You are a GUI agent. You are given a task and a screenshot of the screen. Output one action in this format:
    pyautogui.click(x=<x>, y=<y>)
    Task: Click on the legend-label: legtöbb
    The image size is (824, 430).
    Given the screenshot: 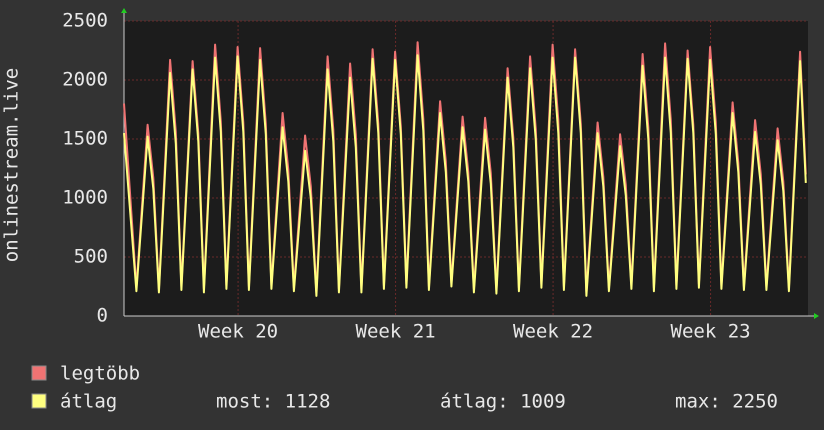 What is the action you would take?
    pyautogui.click(x=100, y=374)
    